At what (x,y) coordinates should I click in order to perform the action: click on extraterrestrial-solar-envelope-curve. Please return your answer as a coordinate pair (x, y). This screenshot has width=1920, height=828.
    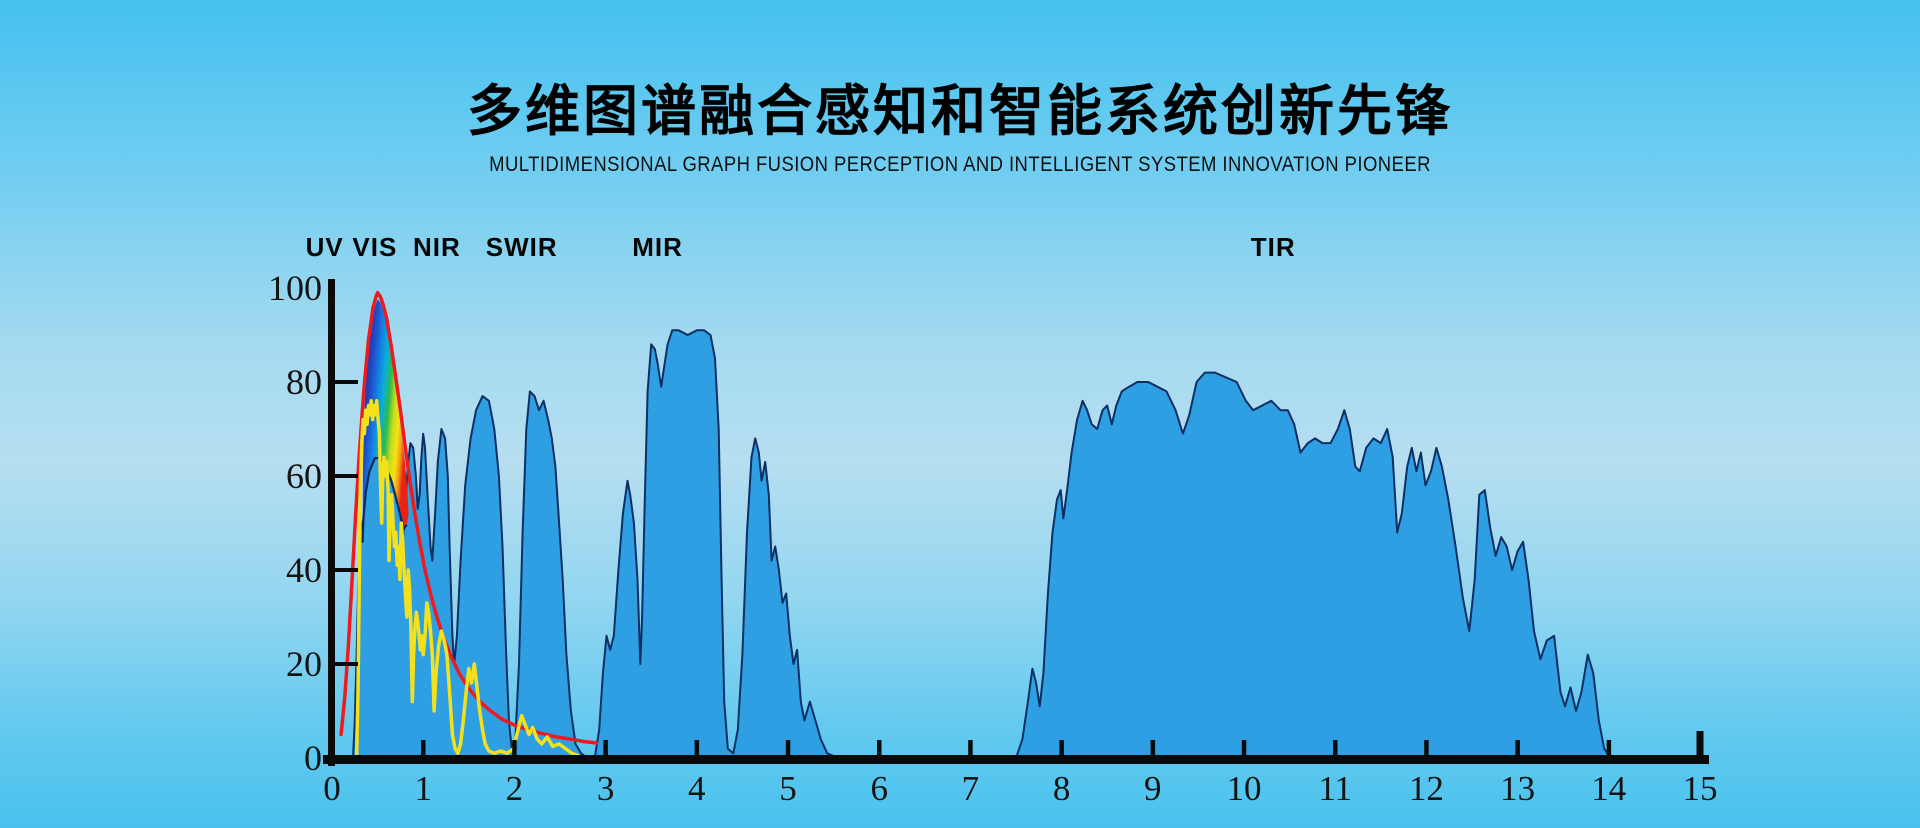
    Looking at the image, I should click on (469, 517).